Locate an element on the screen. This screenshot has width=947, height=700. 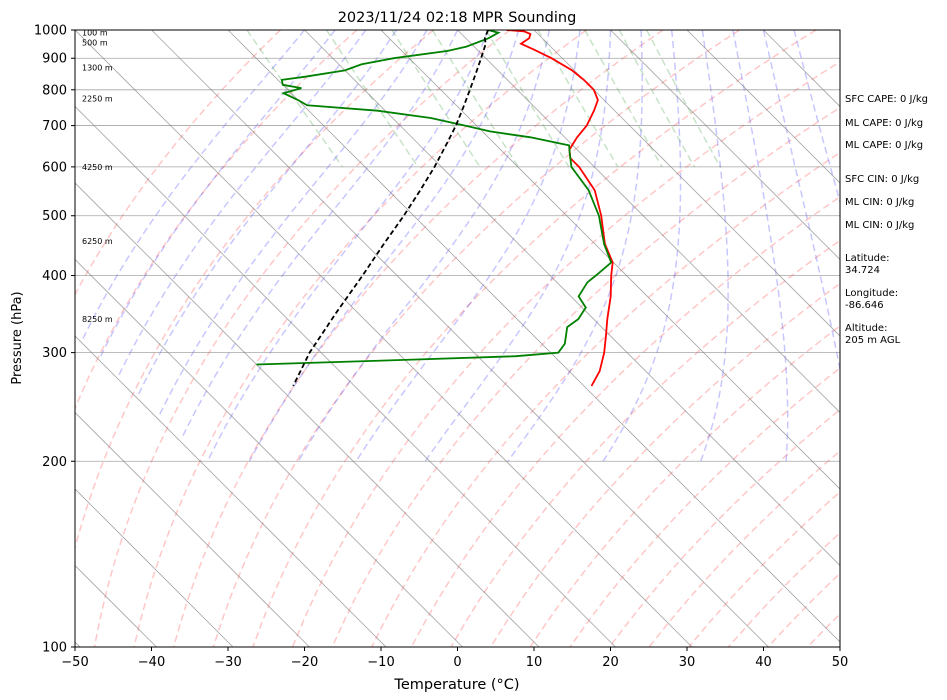
x-tick-label: −40 is located at coordinates (151, 662).